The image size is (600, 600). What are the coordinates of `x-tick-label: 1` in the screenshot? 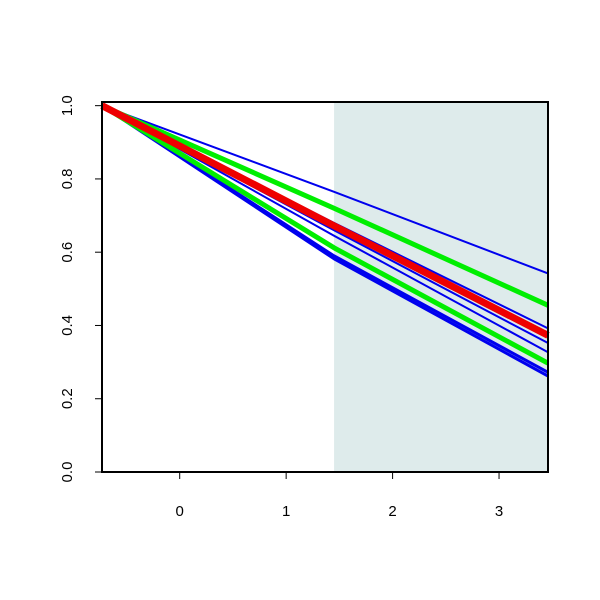 It's located at (286, 511).